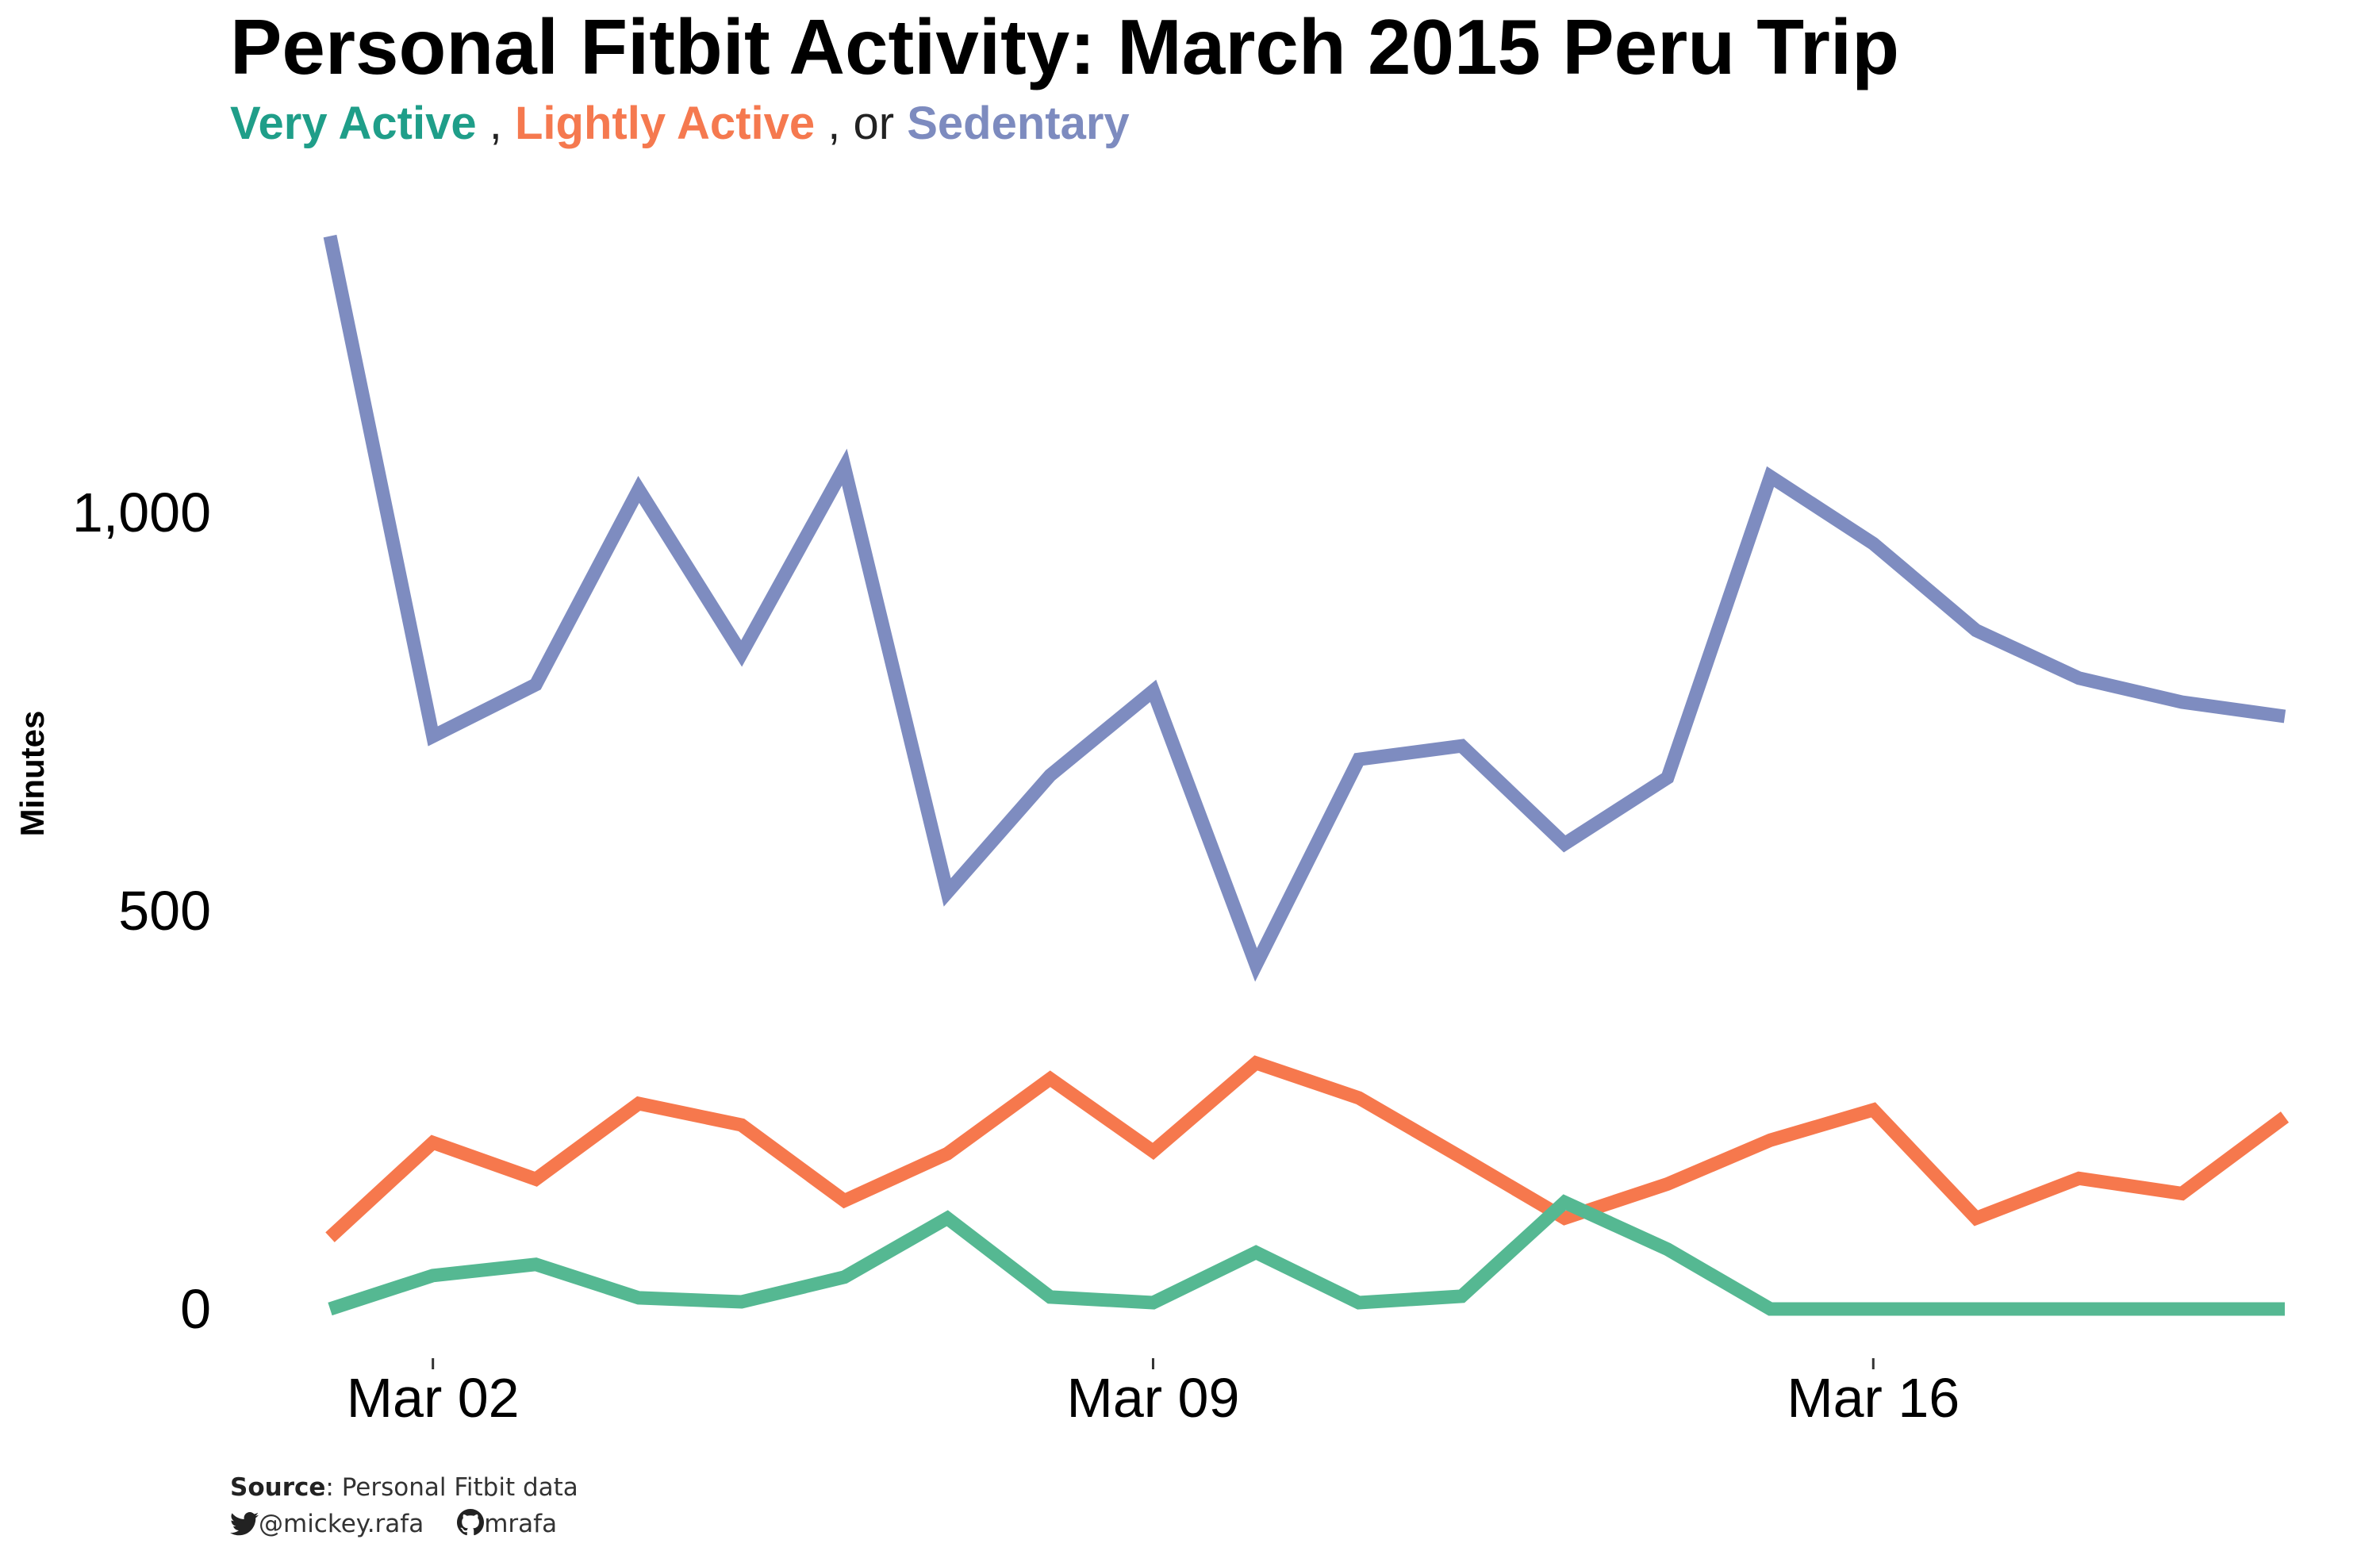 Image resolution: width=2380 pixels, height=1547 pixels. What do you see at coordinates (433, 1398) in the screenshot?
I see `x-tick-label: Mar 02` at bounding box center [433, 1398].